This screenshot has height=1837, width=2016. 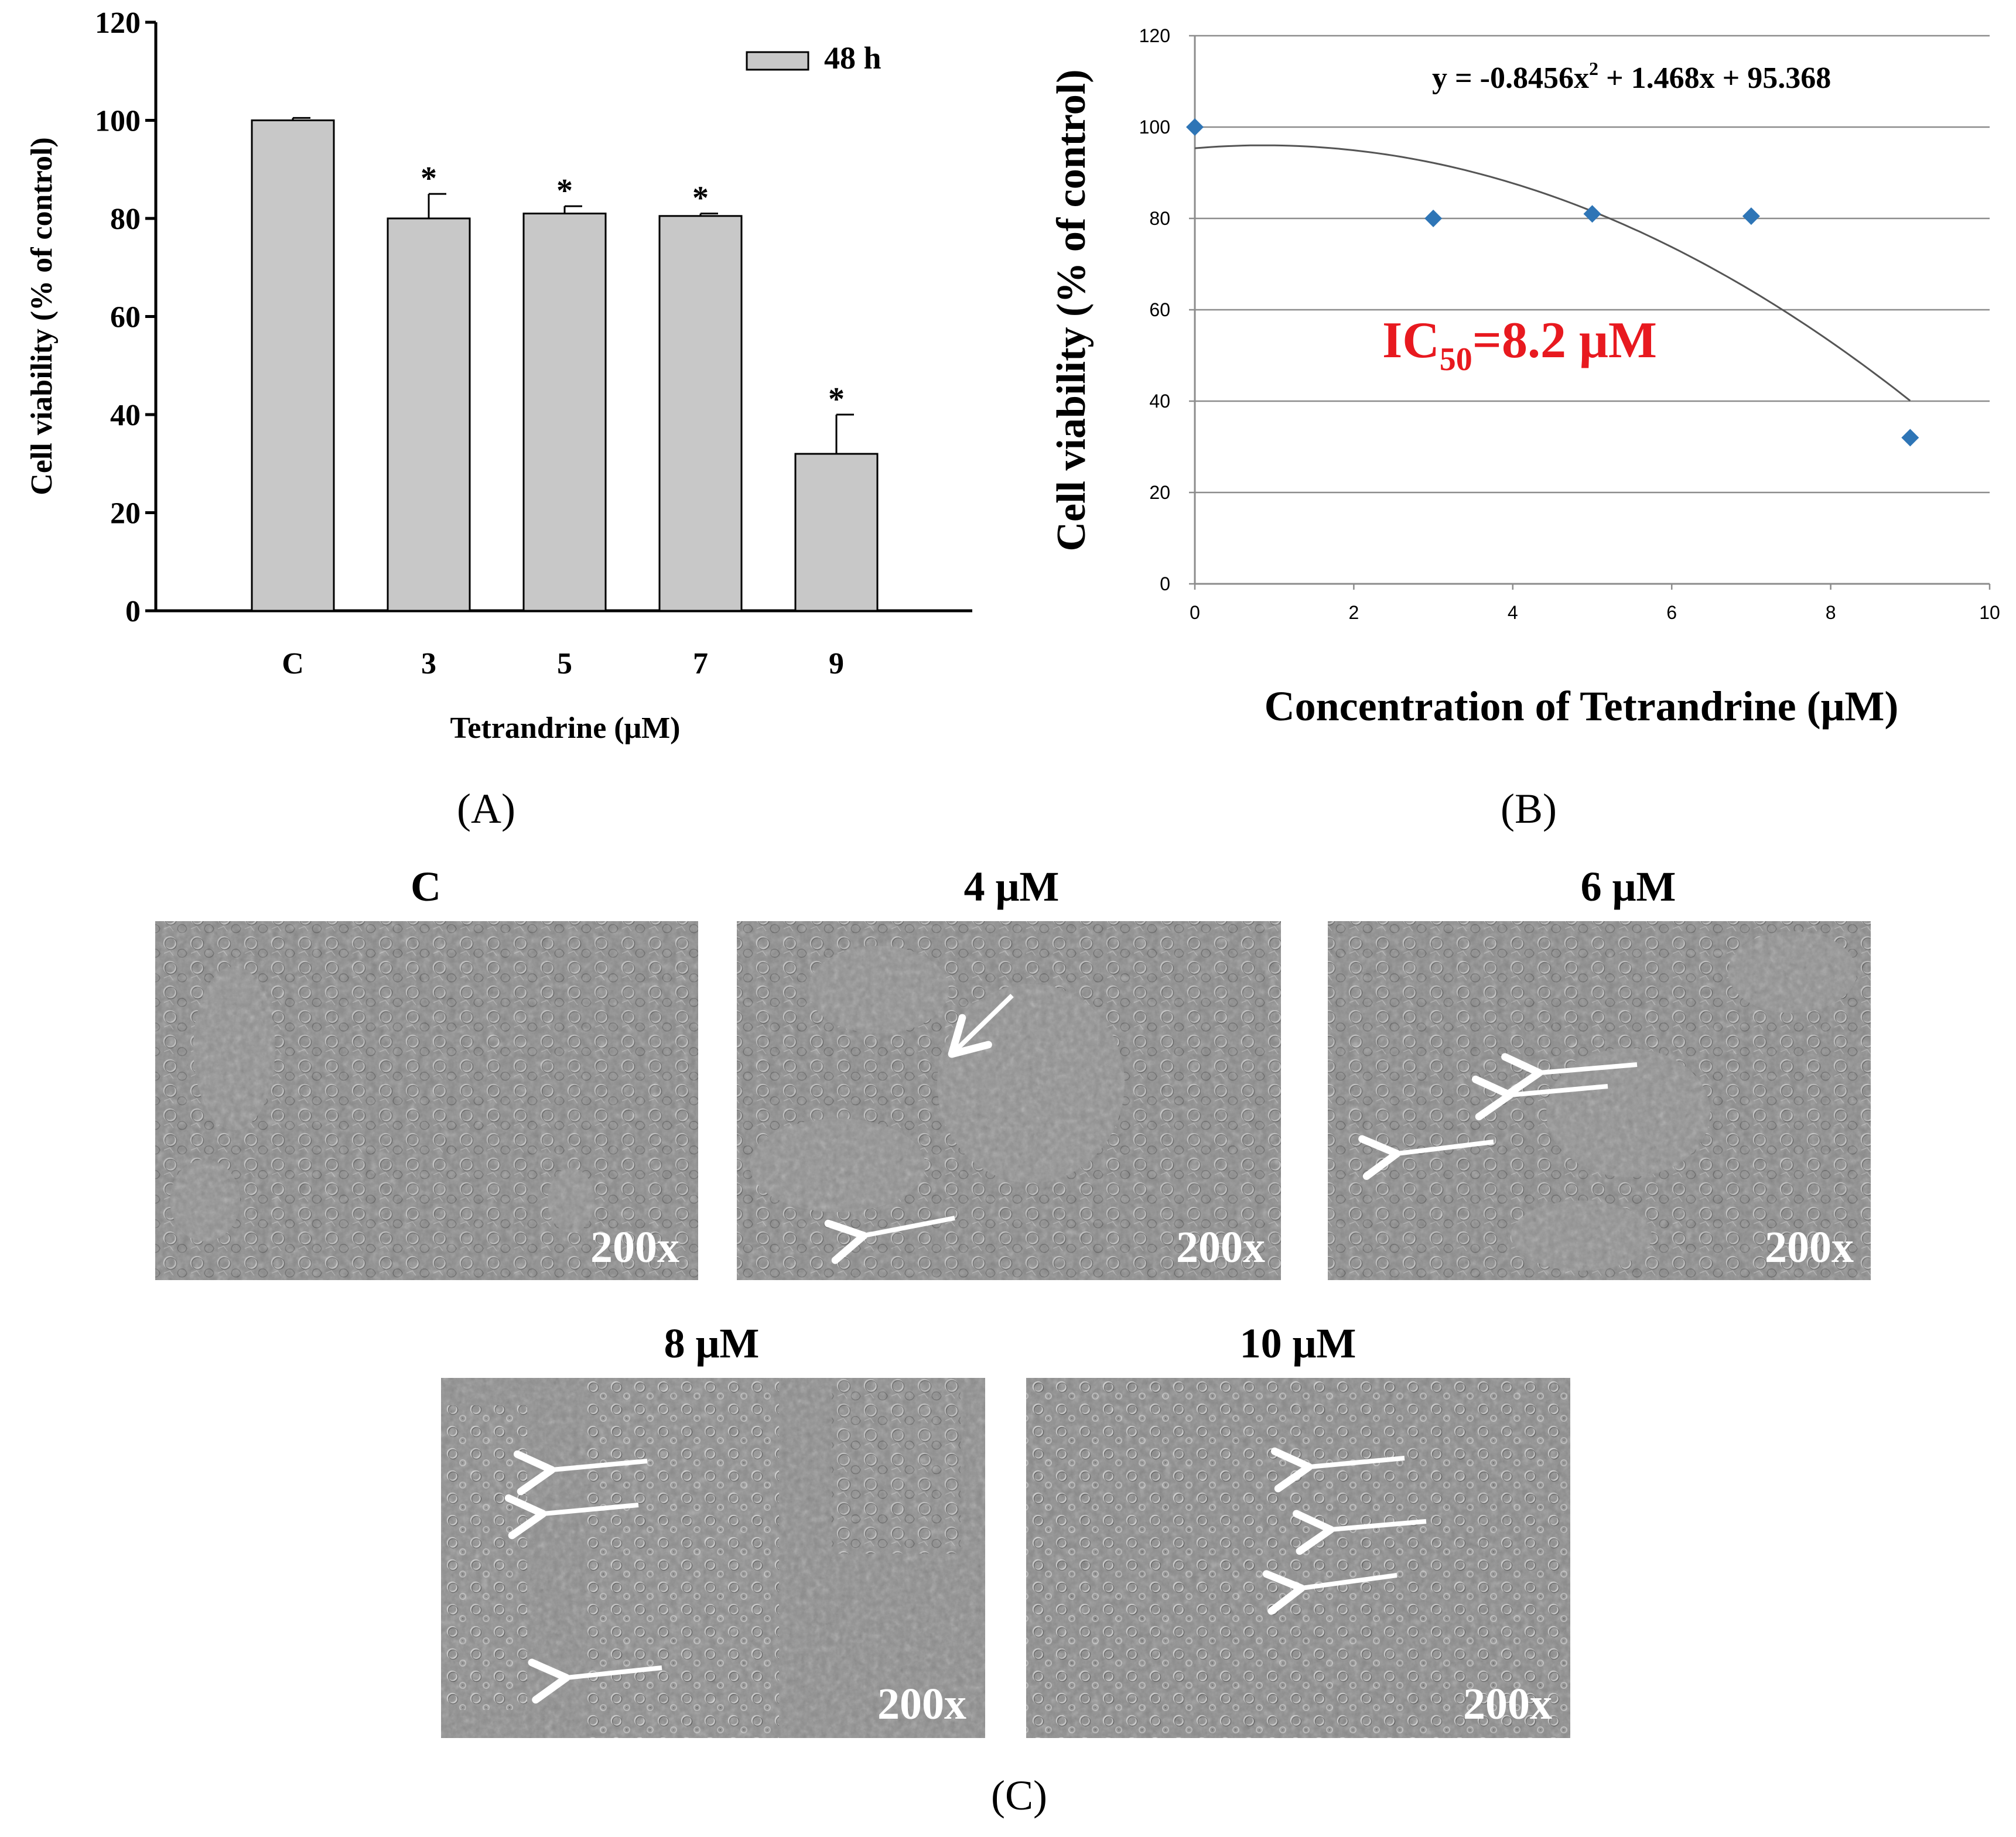 What do you see at coordinates (133, 611) in the screenshot?
I see `panel-a-y-tick-label: 0` at bounding box center [133, 611].